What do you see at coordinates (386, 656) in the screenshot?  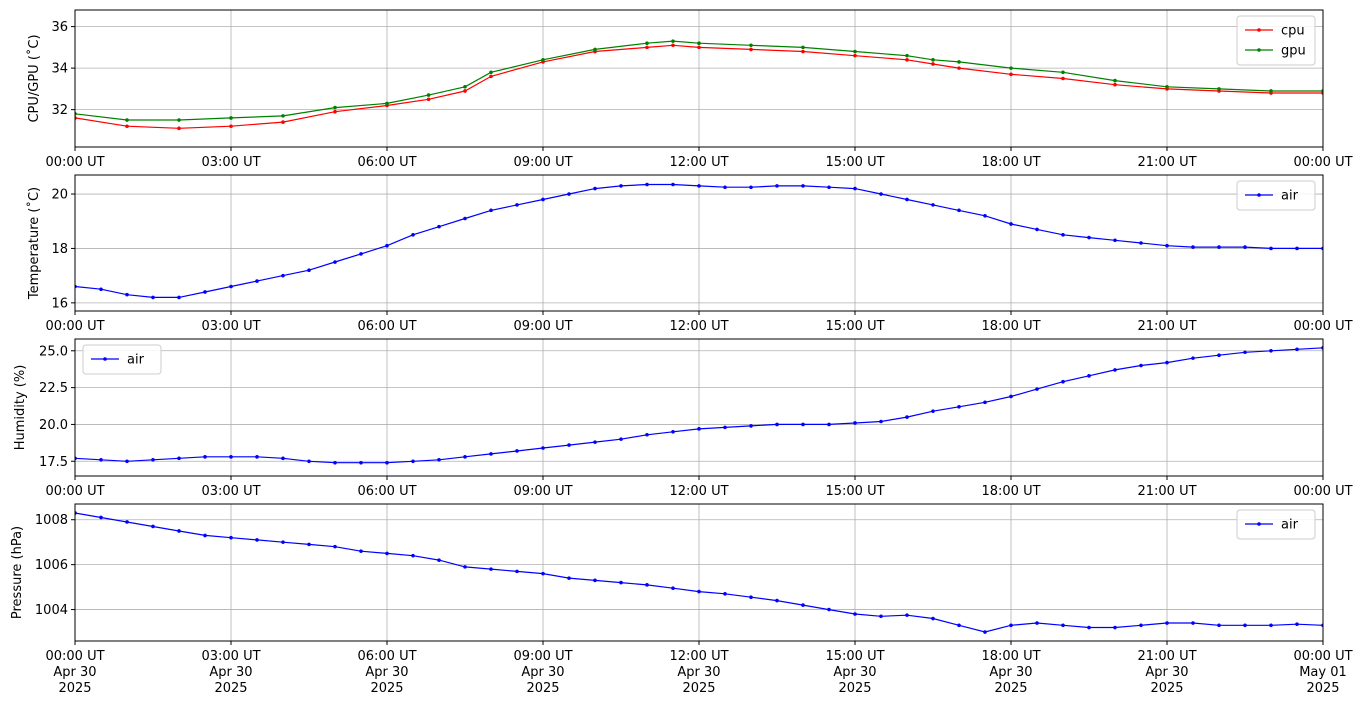 I see `x-tick-label: 06:00 UT` at bounding box center [386, 656].